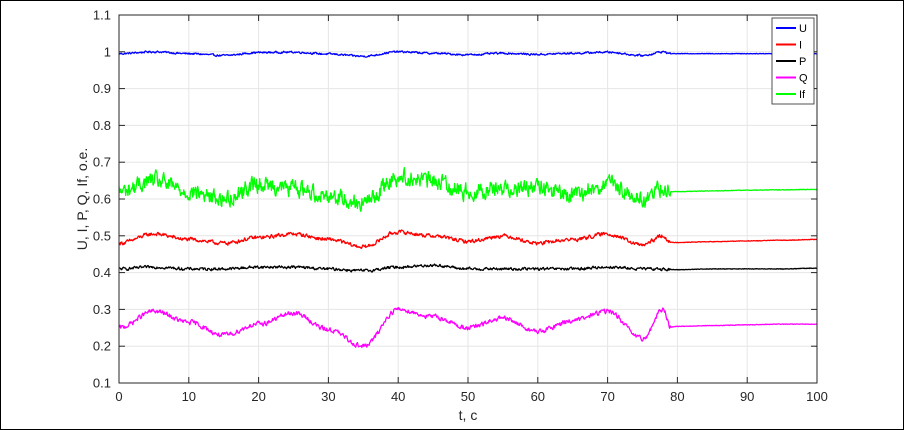 This screenshot has height=430, width=904. Describe the element at coordinates (468, 54) in the screenshot. I see `series-line-u` at that location.